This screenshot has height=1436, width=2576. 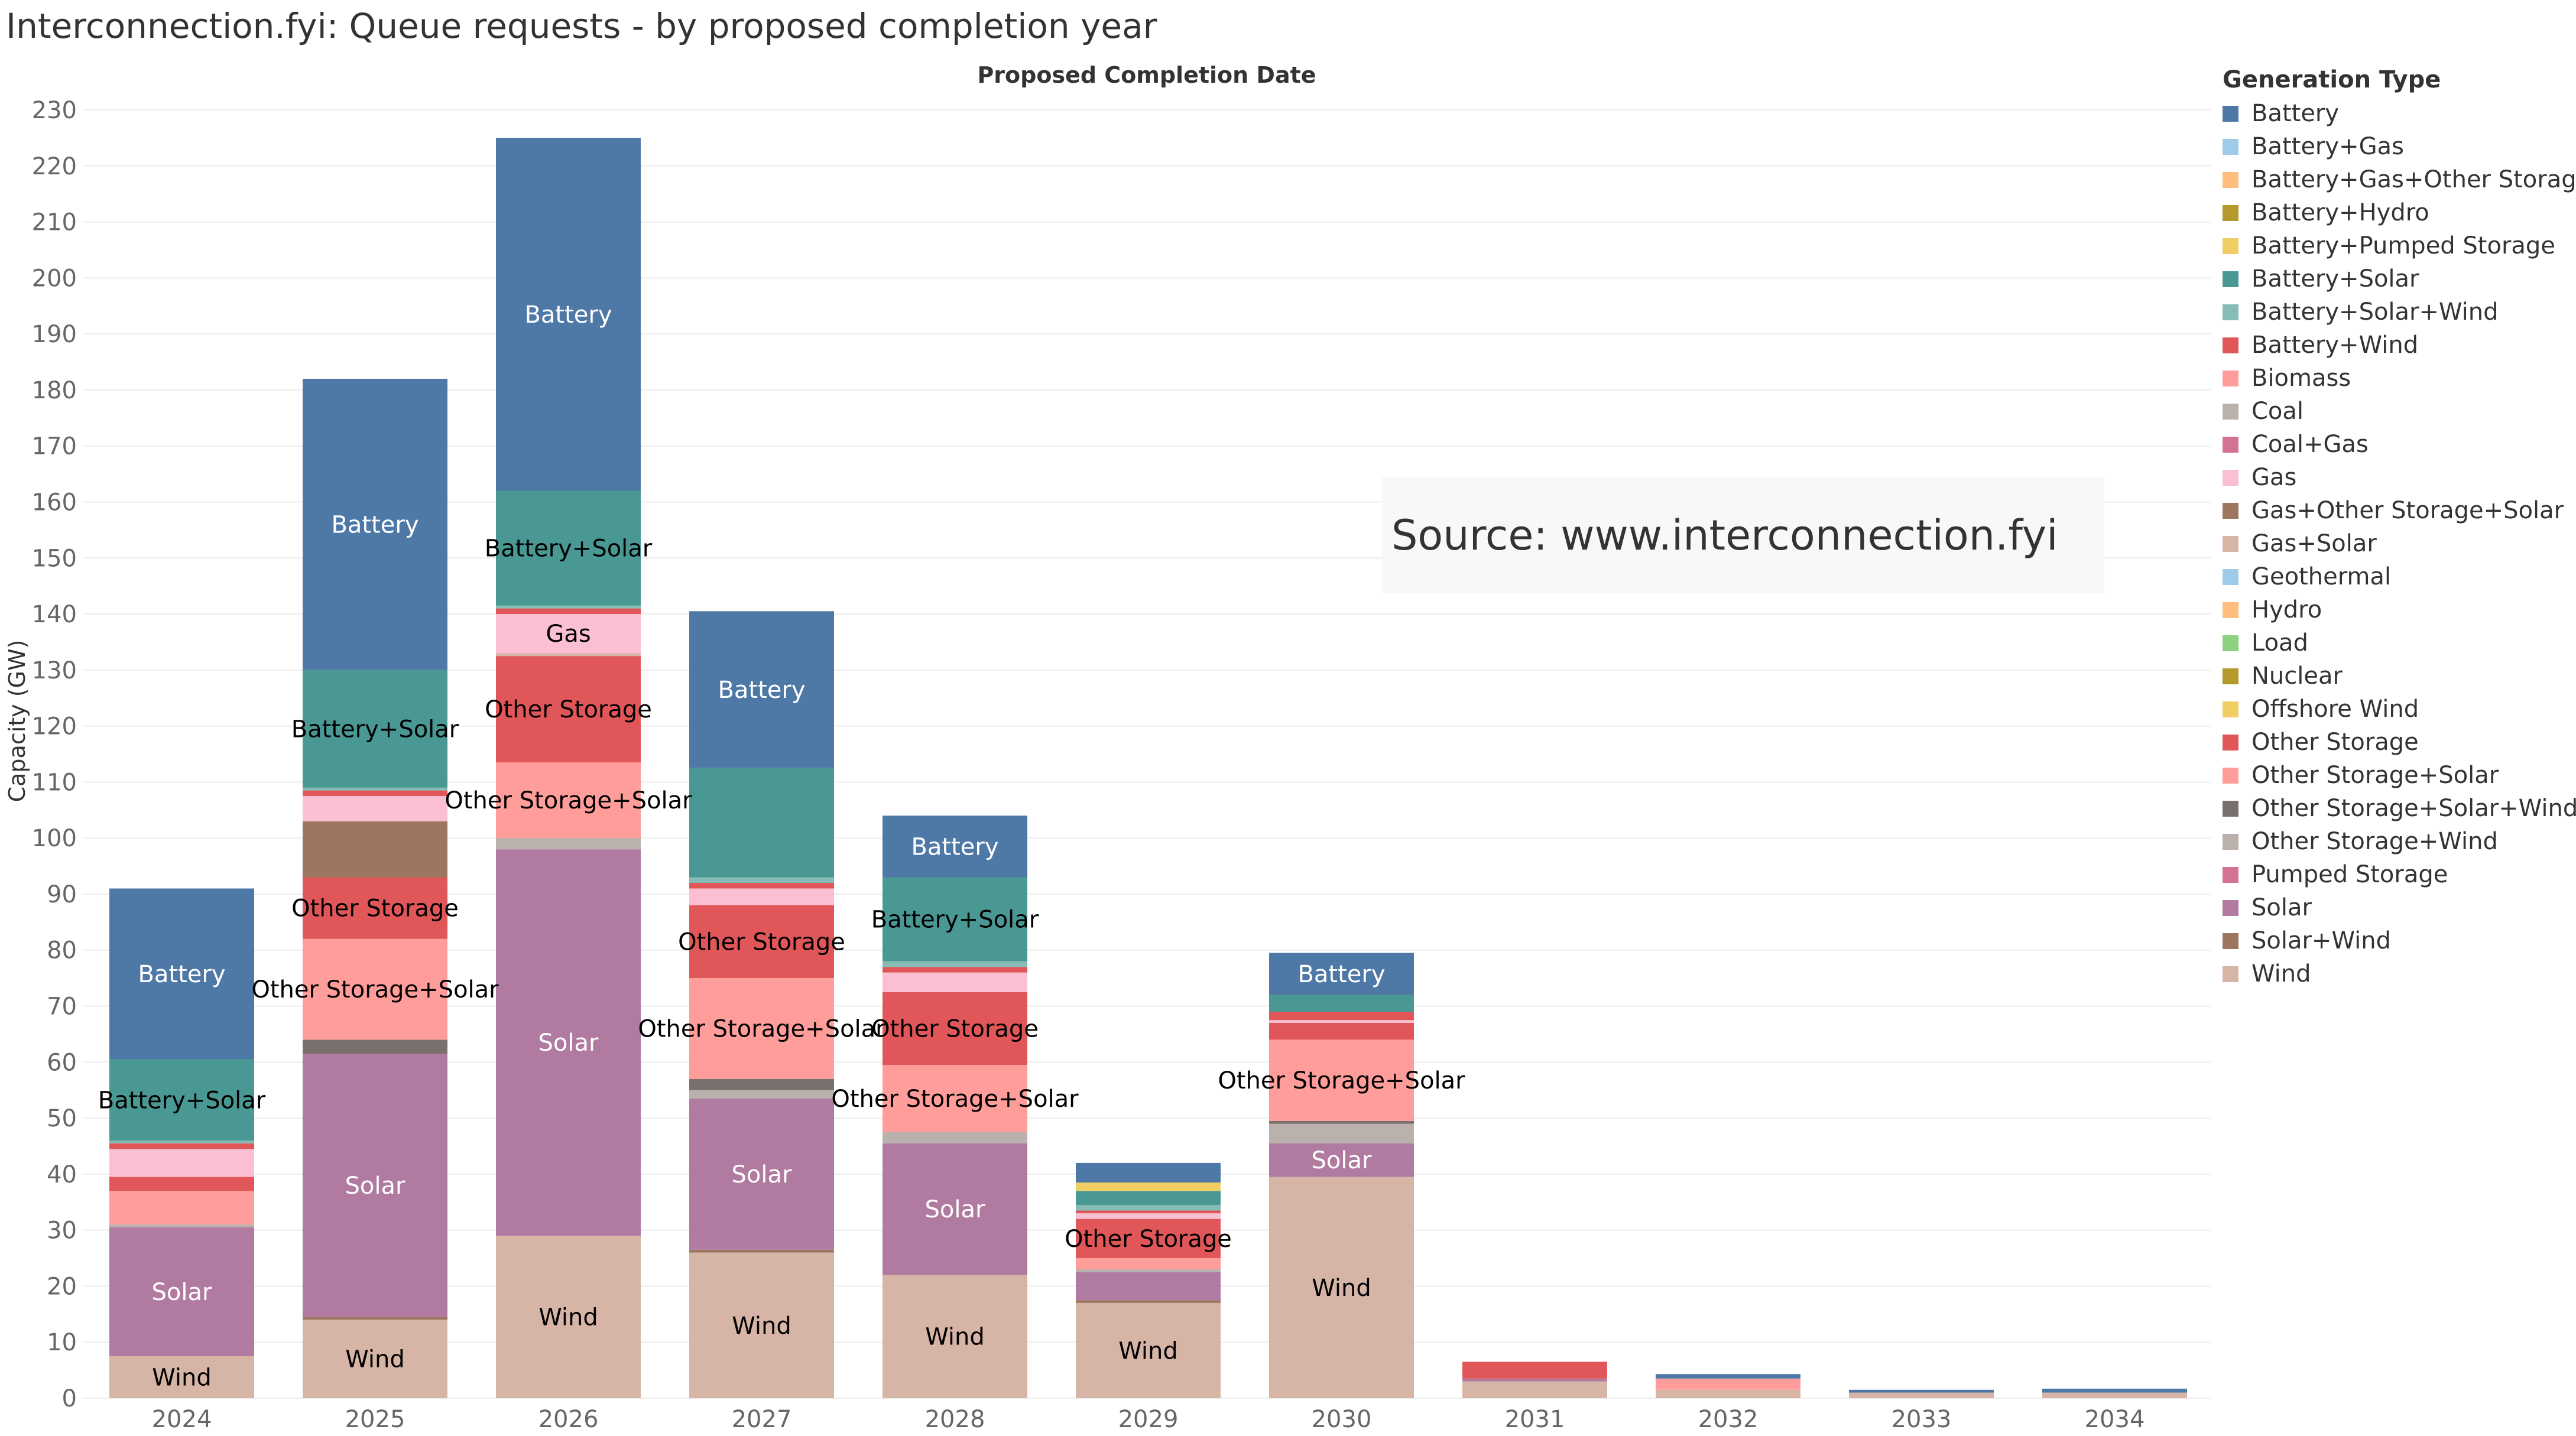 I want to click on legend-item: Other Storage+Wind, so click(x=2399, y=841).